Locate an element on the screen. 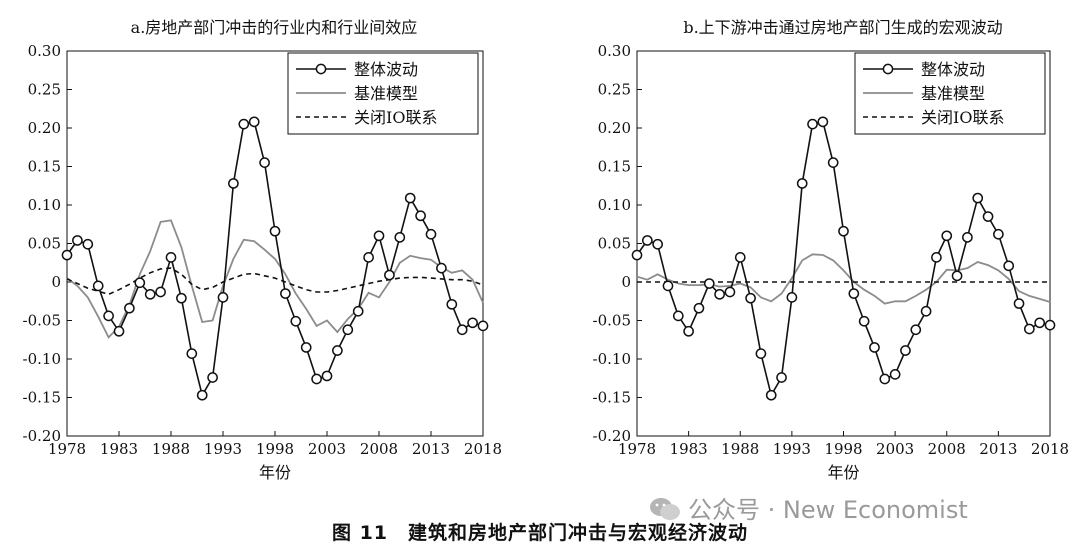  y-tick-label: -0.10 is located at coordinates (612, 359).